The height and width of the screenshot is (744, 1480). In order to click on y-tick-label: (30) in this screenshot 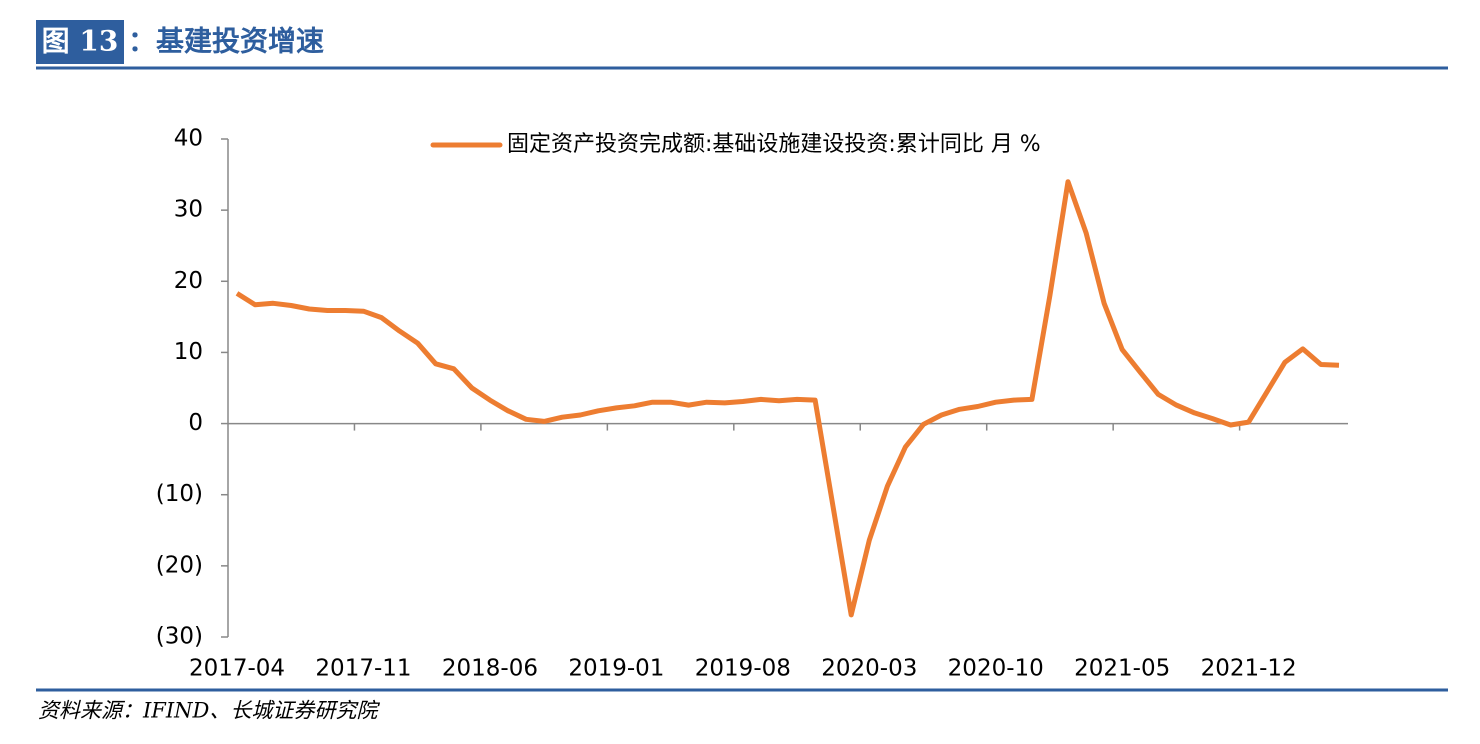, I will do `click(179, 637)`.